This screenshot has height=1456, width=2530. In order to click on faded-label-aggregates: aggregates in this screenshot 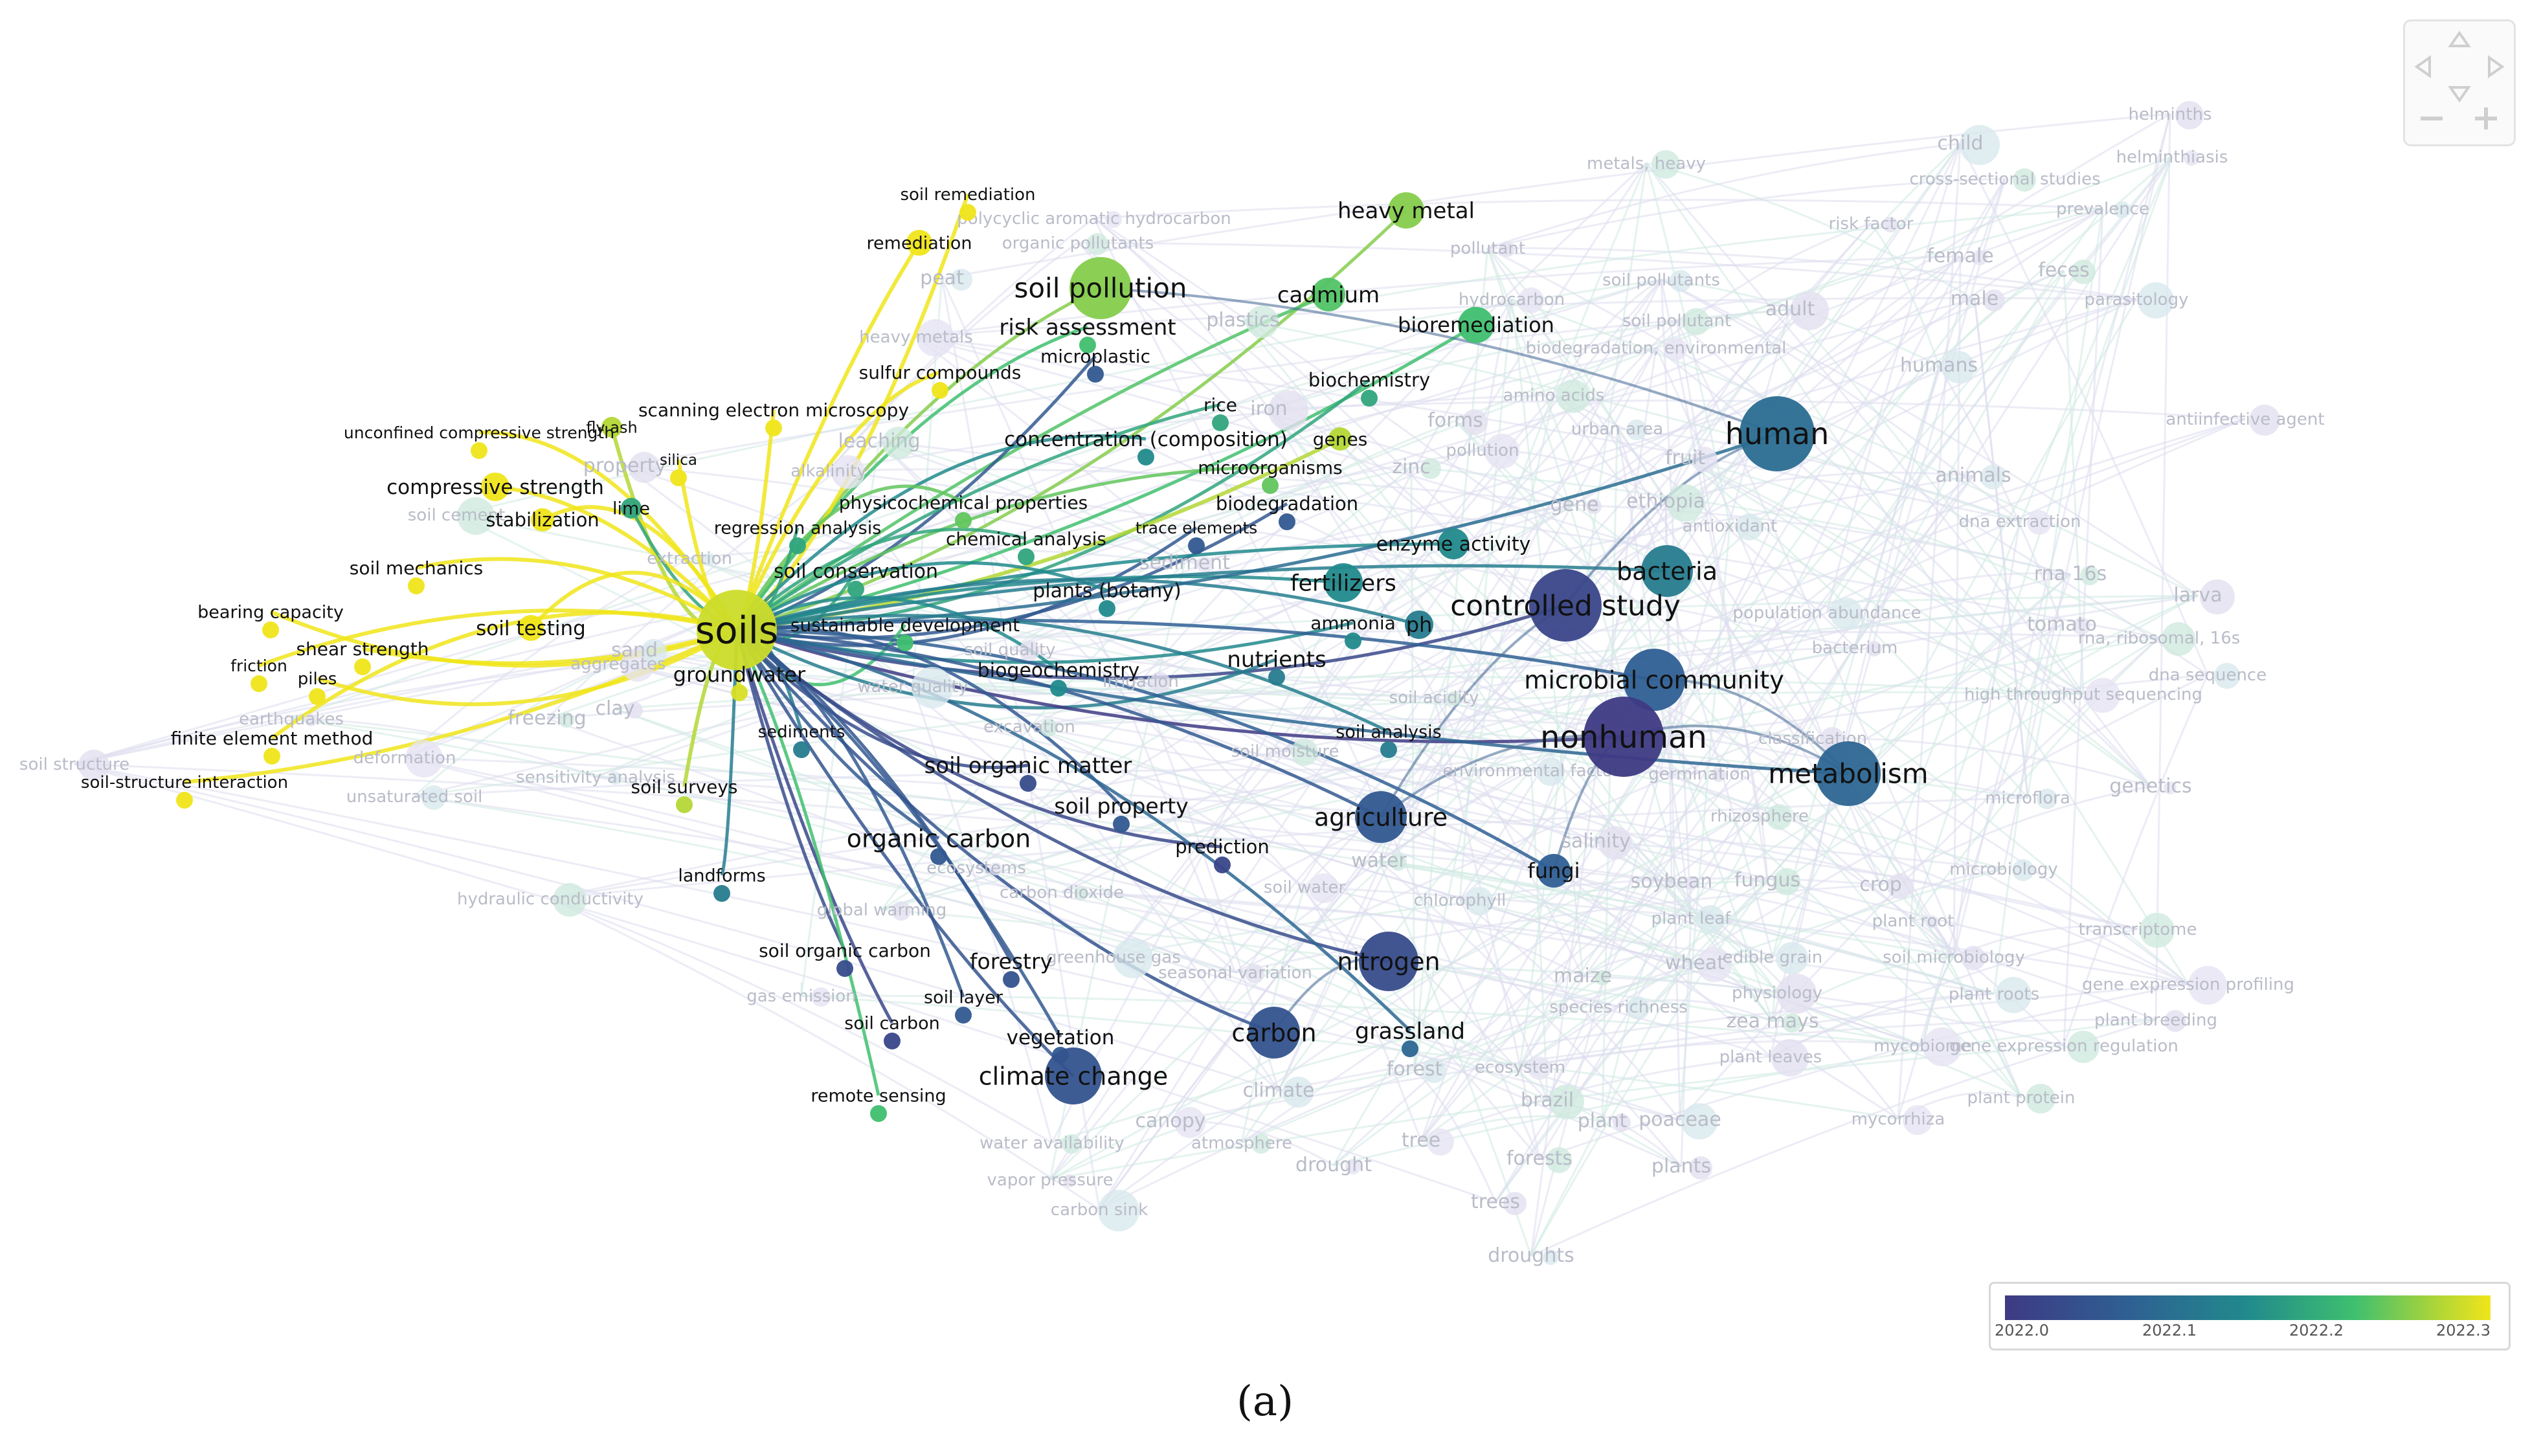, I will do `click(618, 665)`.